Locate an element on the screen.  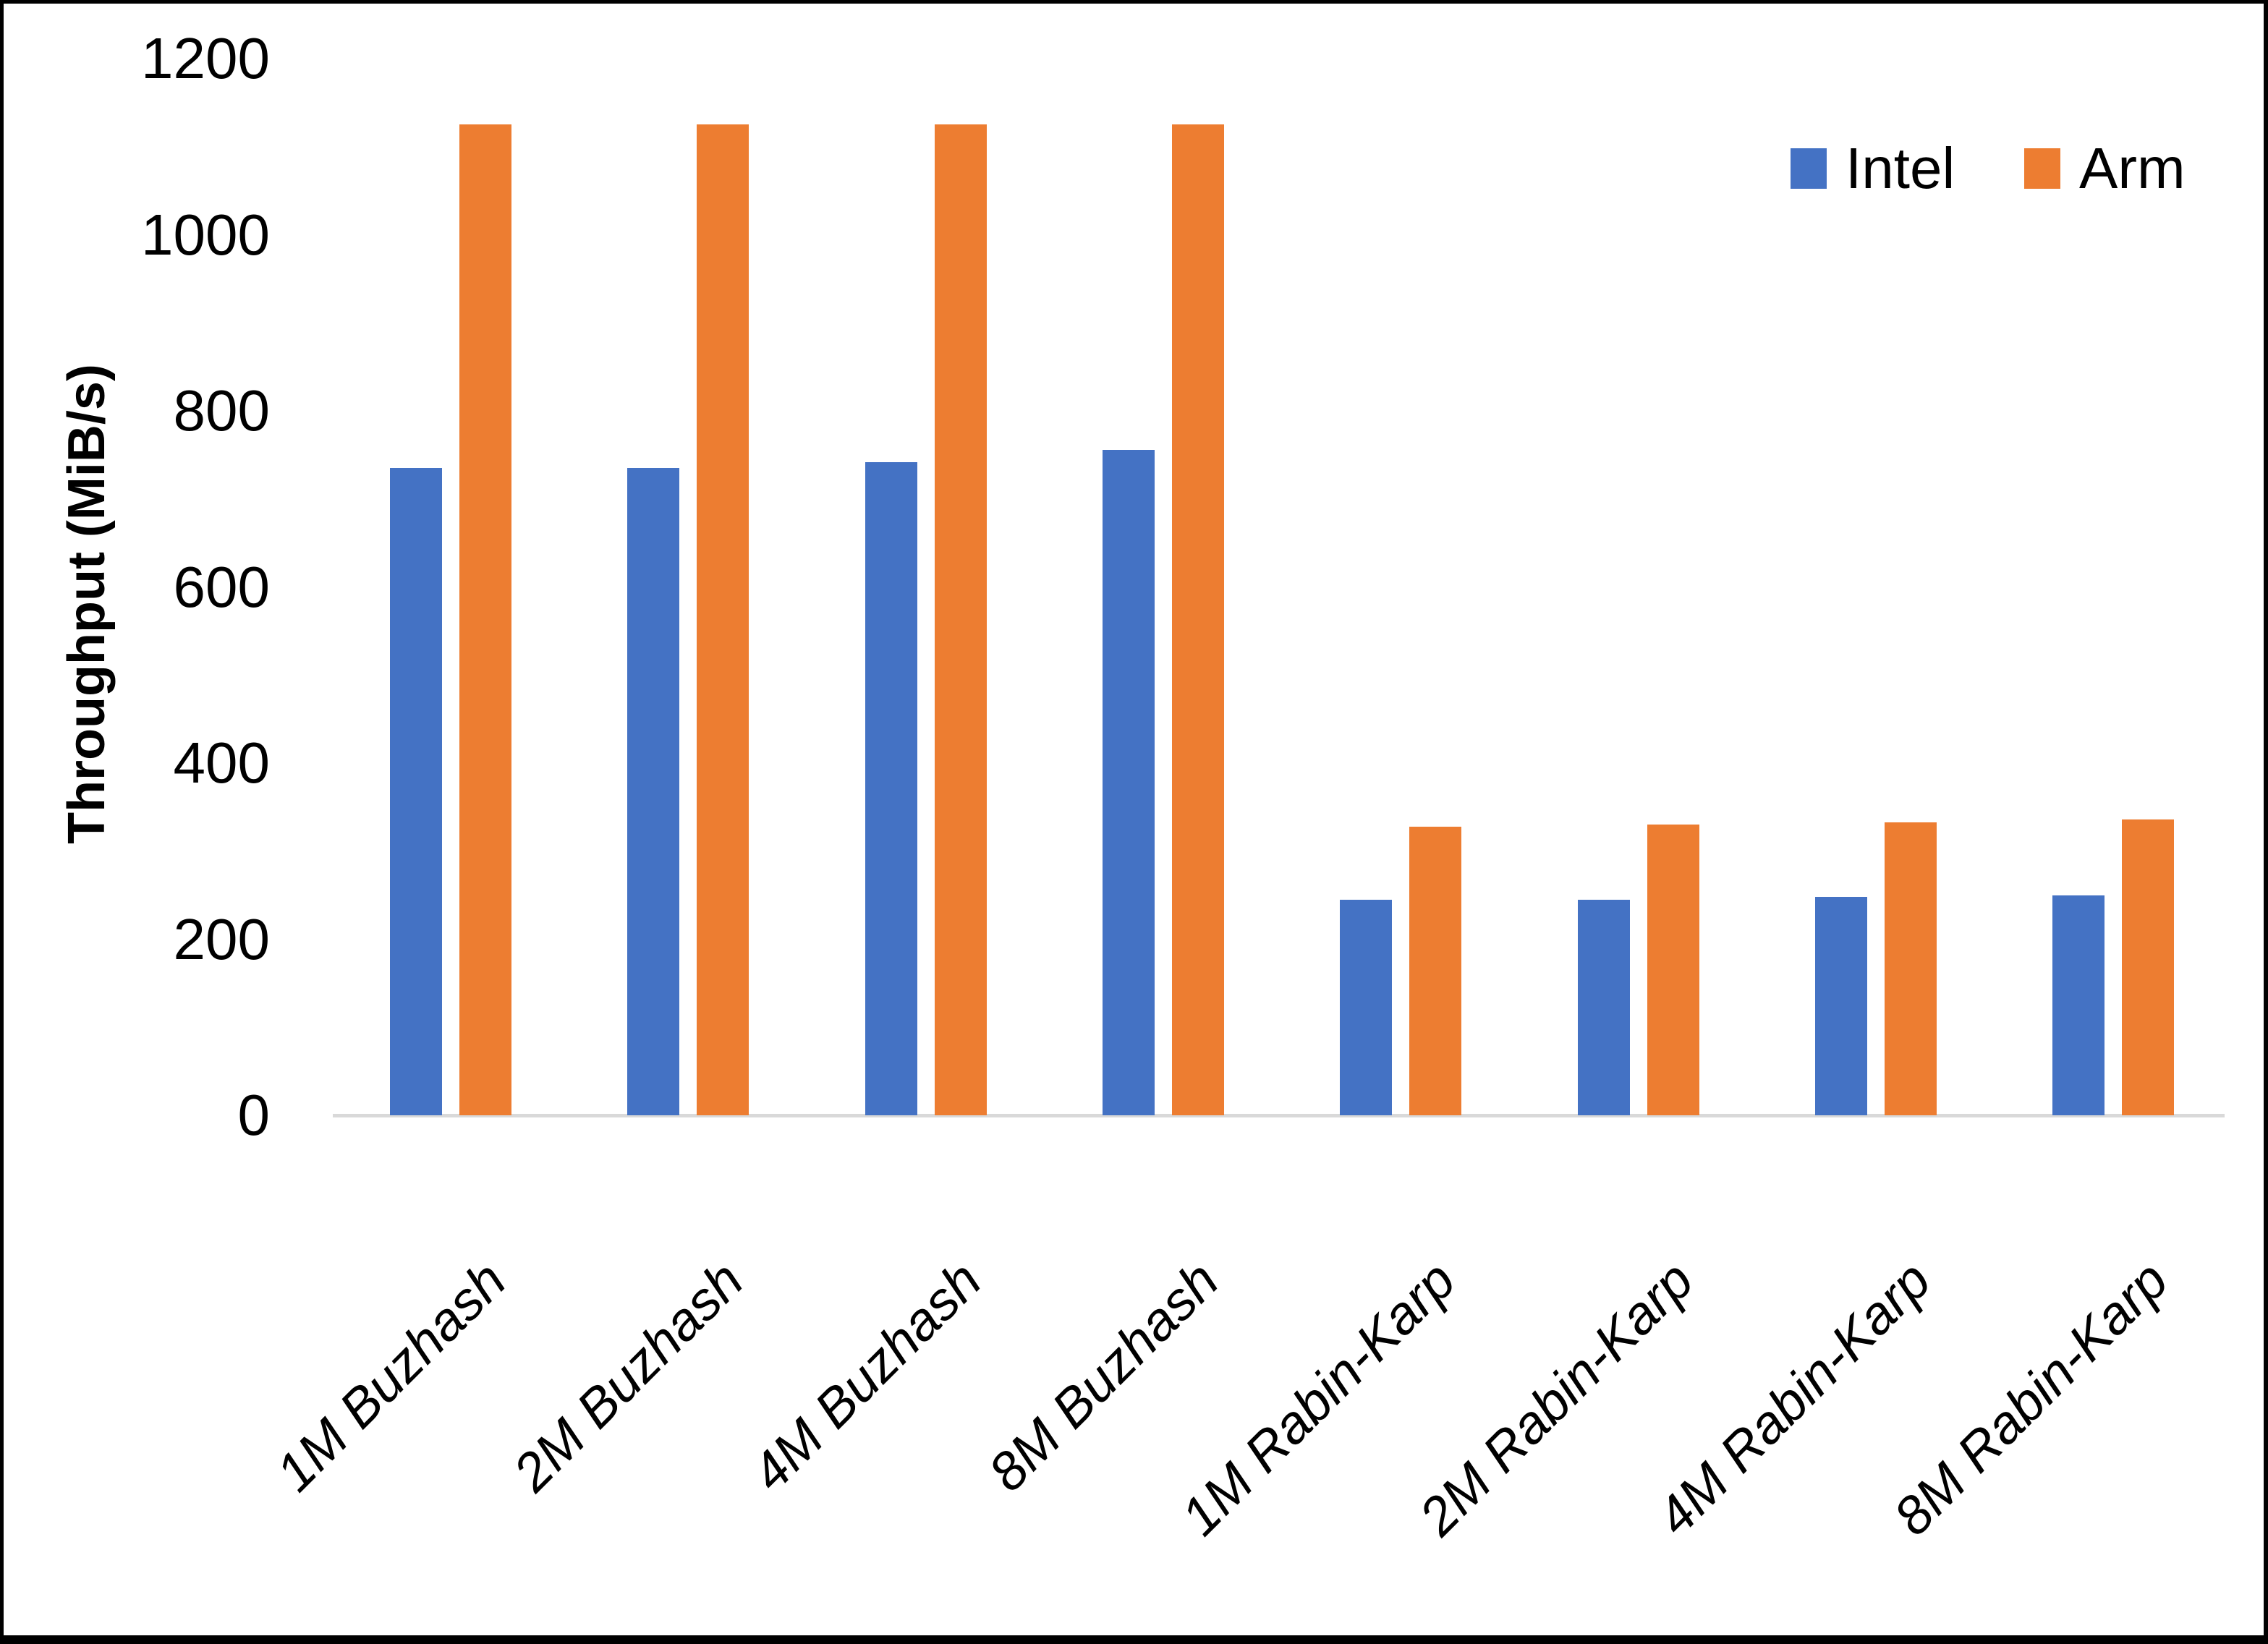
bar-intel-8m-rabin-karp is located at coordinates (2078, 1005).